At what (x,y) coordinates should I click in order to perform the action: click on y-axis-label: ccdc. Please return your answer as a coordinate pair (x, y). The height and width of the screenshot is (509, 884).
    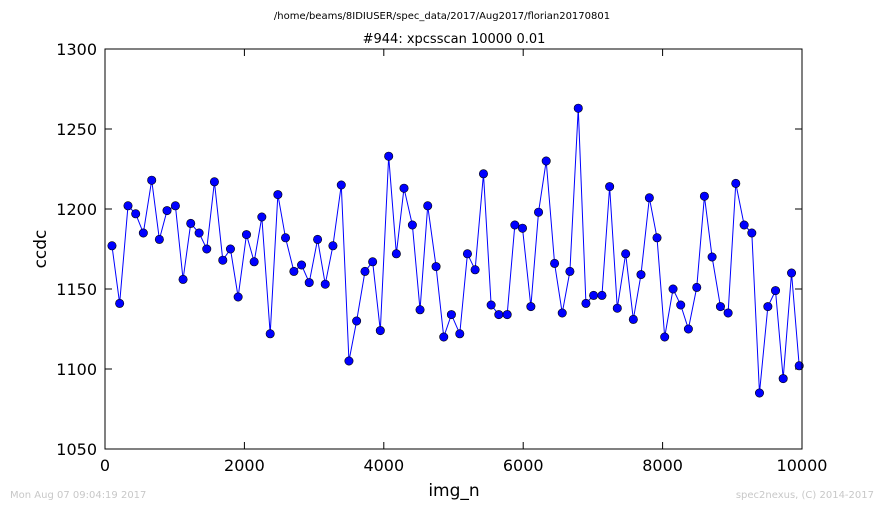
    Looking at the image, I should click on (41, 249).